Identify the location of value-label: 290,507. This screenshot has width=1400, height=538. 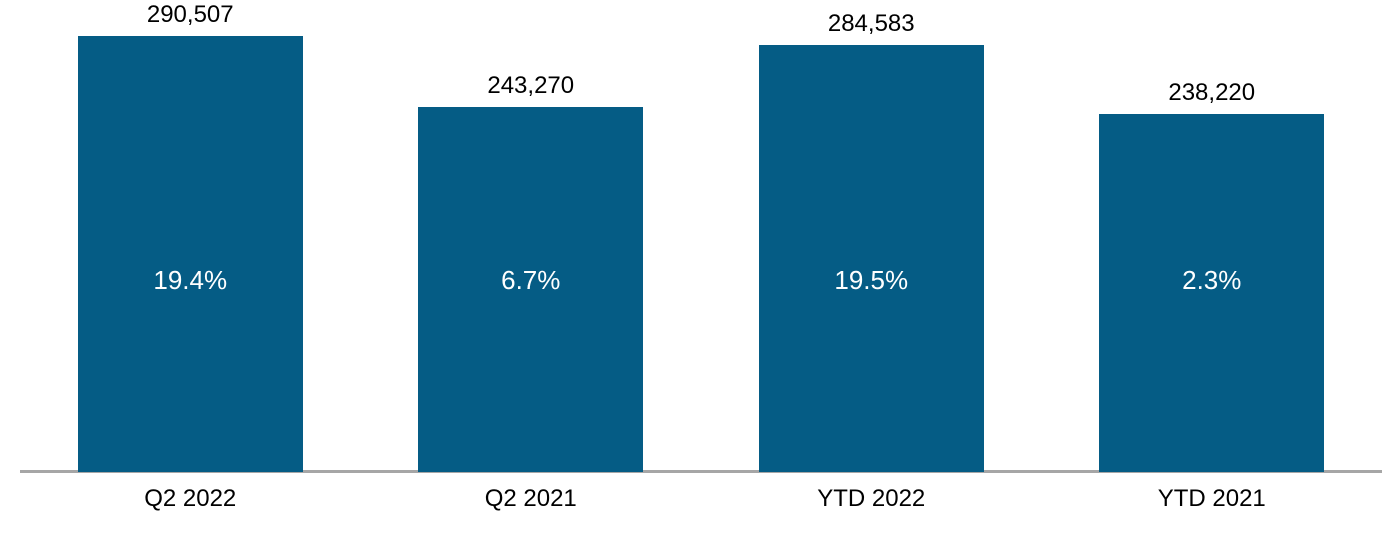
(190, 14).